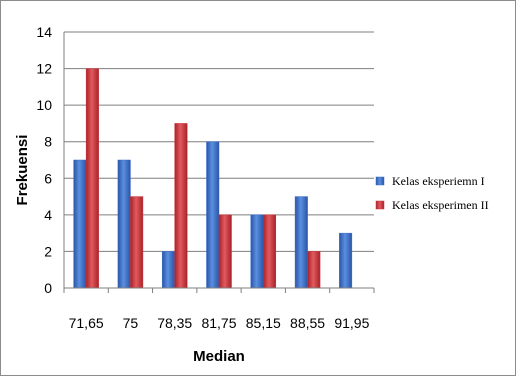  What do you see at coordinates (263, 323) in the screenshot?
I see `x-tick-label: 85,15` at bounding box center [263, 323].